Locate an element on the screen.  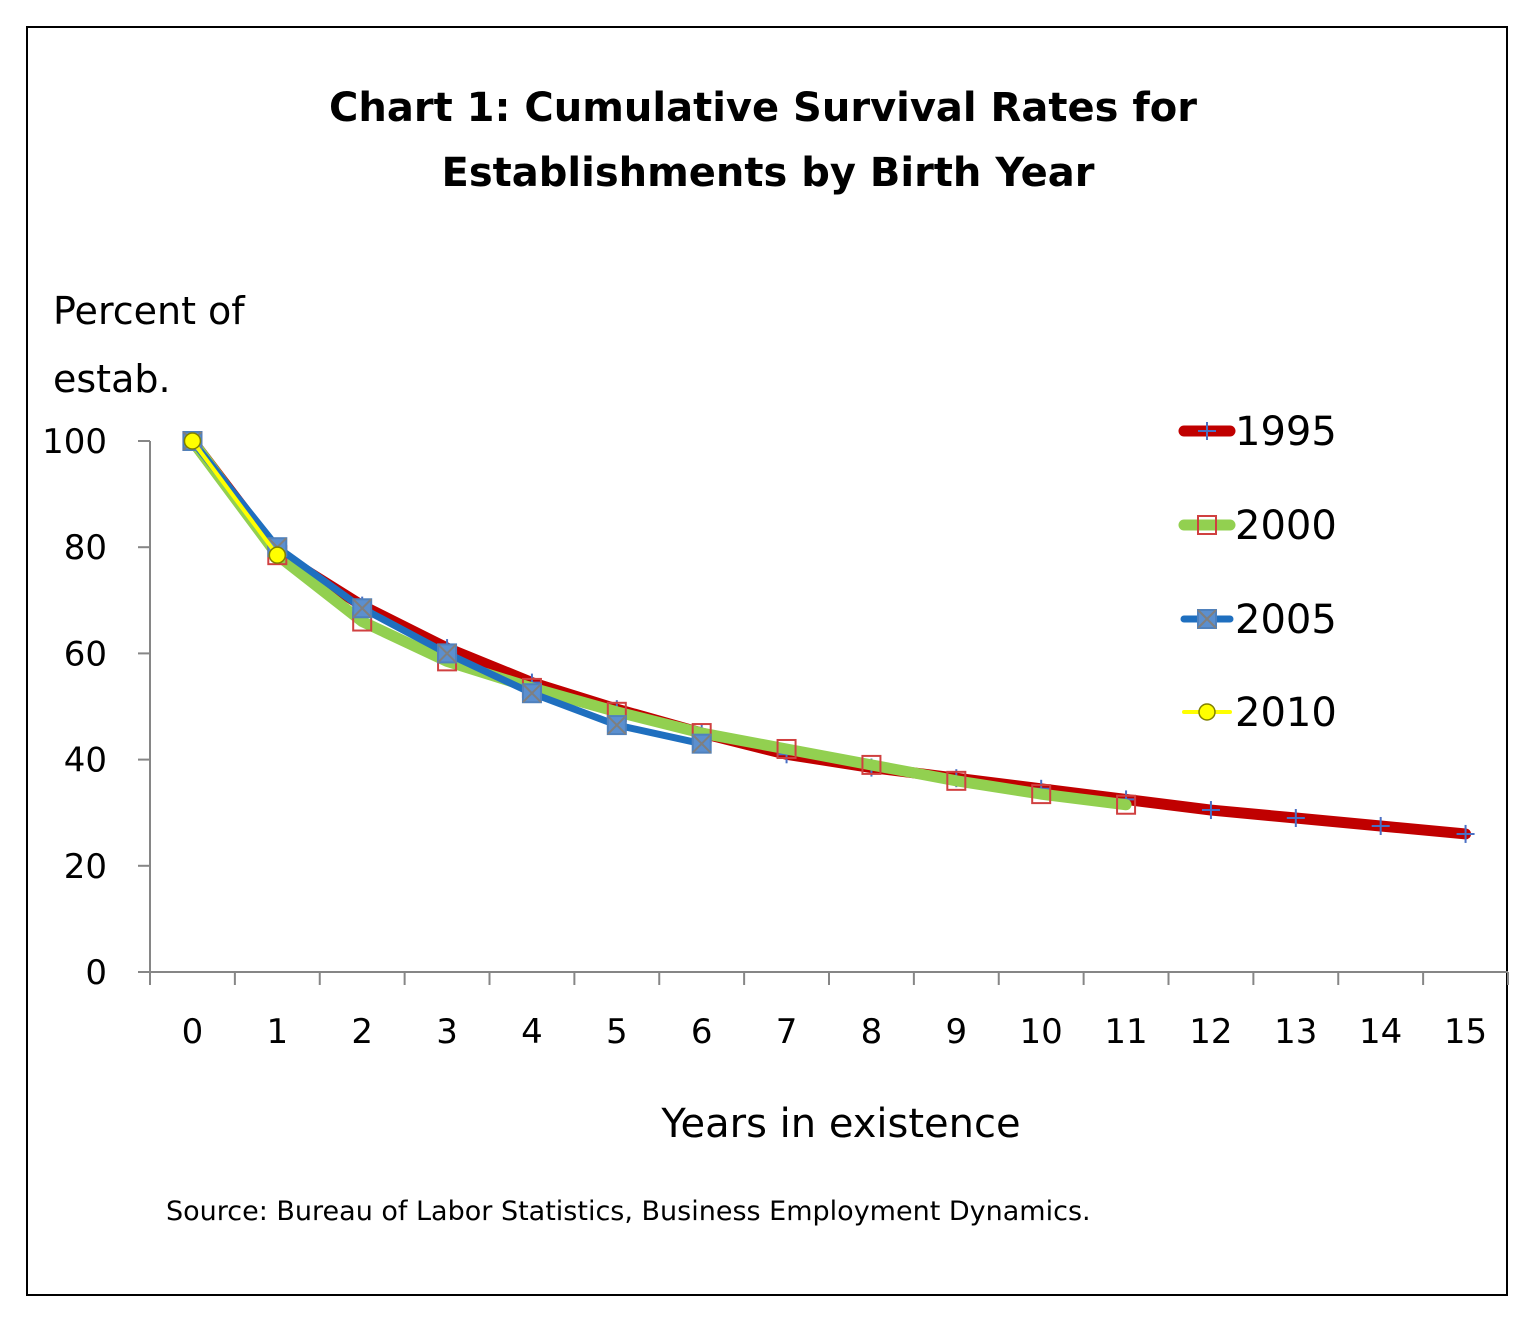
x-tick-label: 7 is located at coordinates (787, 1032).